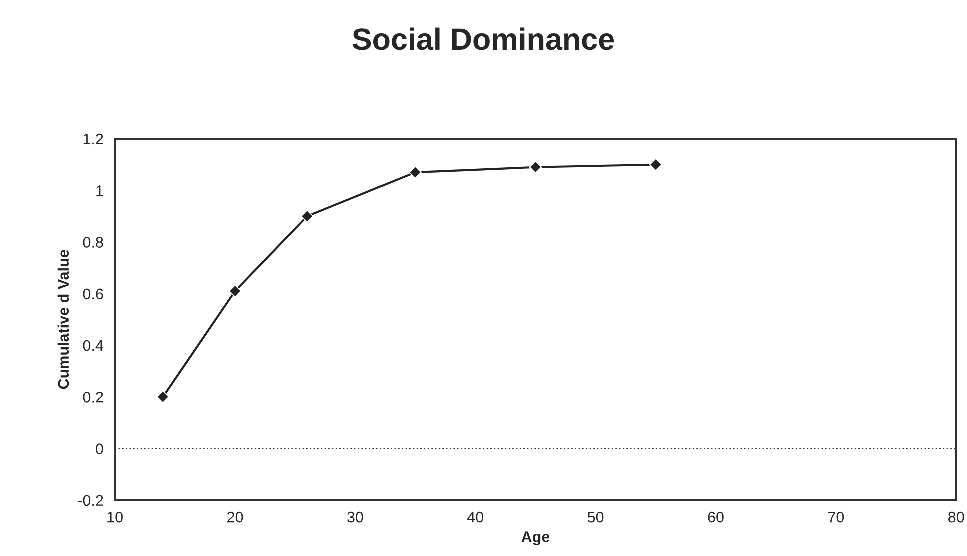 The width and height of the screenshot is (967, 556). What do you see at coordinates (536, 539) in the screenshot?
I see `x-axis-title: Age` at bounding box center [536, 539].